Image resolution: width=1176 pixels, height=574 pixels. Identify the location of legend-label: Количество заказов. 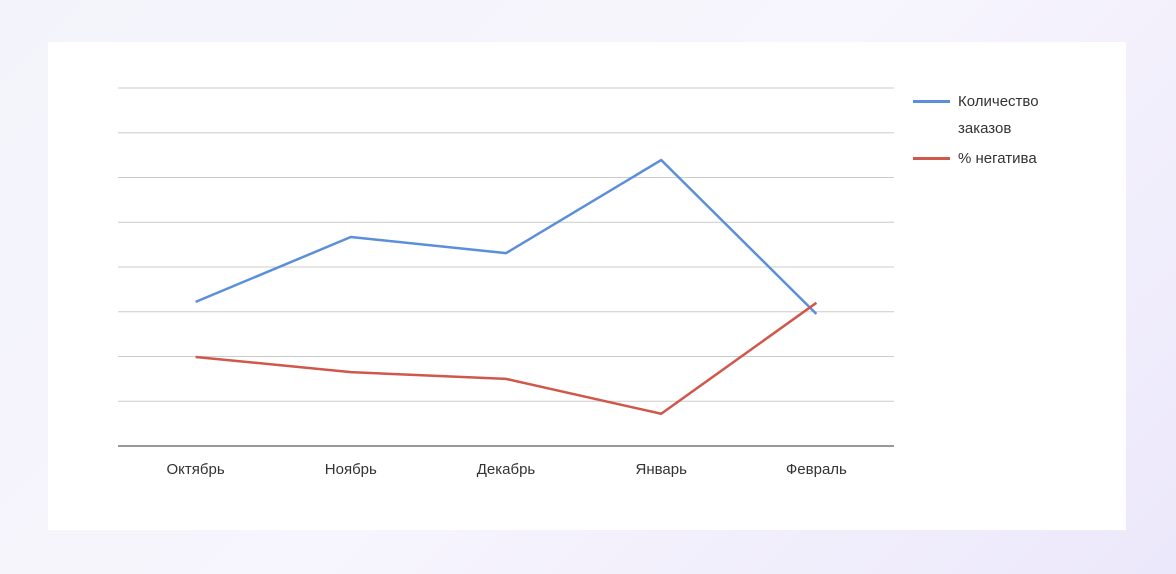
(998, 115).